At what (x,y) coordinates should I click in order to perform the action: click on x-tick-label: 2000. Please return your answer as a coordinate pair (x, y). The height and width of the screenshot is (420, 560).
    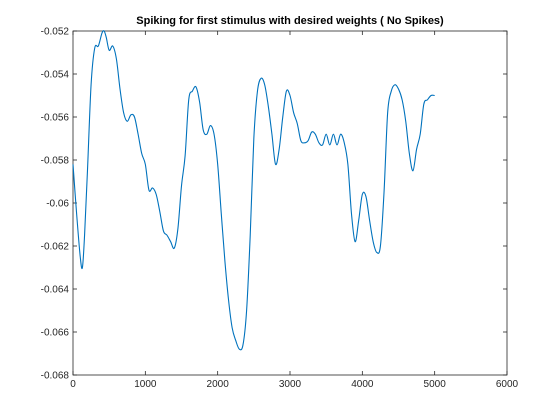
    Looking at the image, I should click on (218, 384).